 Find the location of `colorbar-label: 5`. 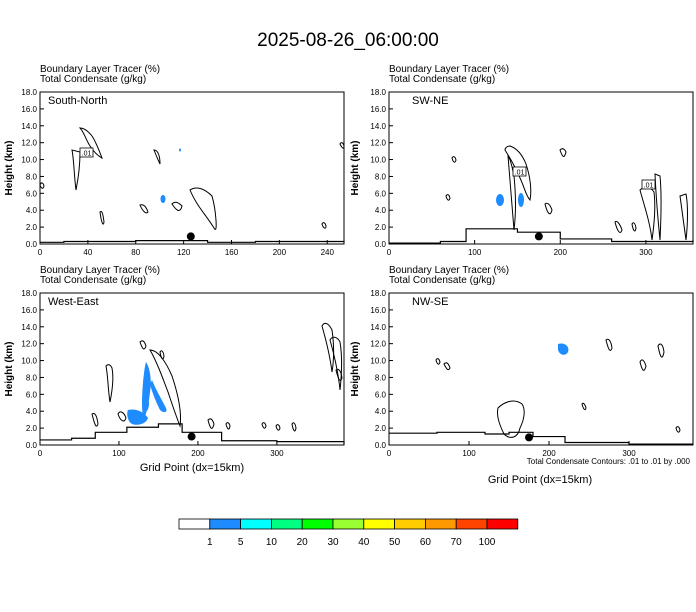

colorbar-label: 5 is located at coordinates (241, 542).